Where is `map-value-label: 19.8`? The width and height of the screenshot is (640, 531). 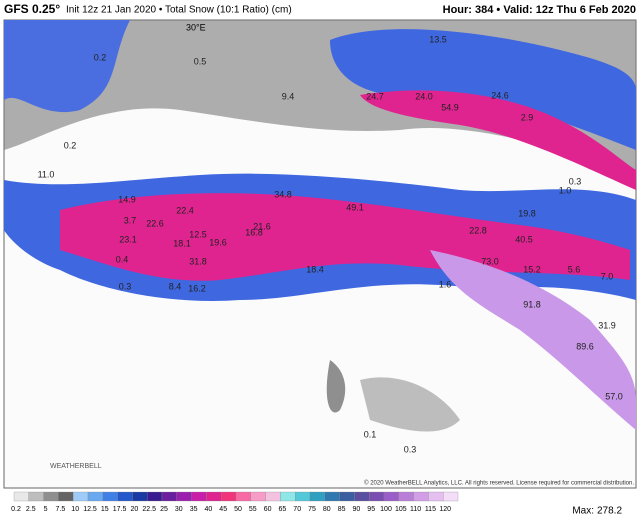 map-value-label: 19.8 is located at coordinates (527, 213).